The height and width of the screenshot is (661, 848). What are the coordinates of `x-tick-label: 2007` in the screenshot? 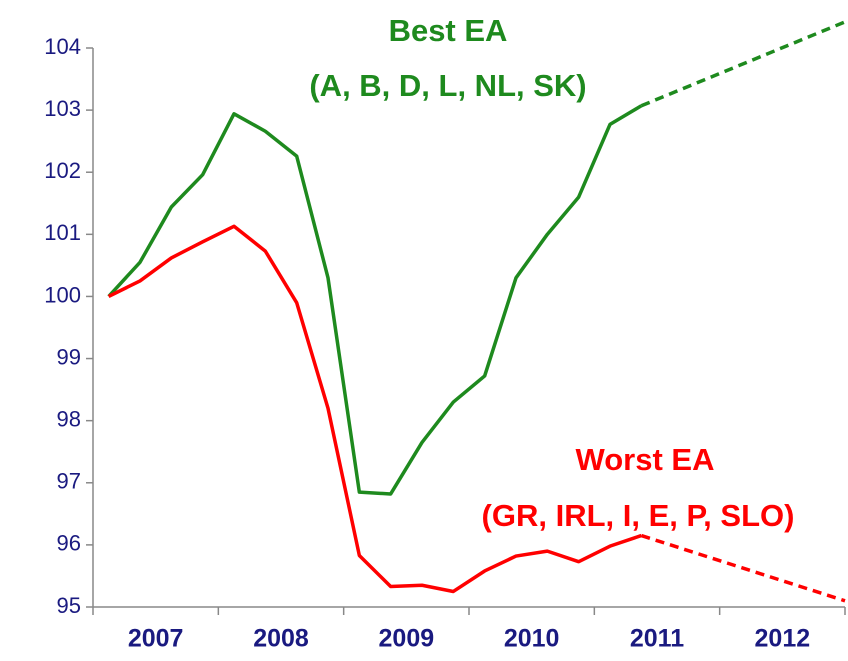 It's located at (156, 639).